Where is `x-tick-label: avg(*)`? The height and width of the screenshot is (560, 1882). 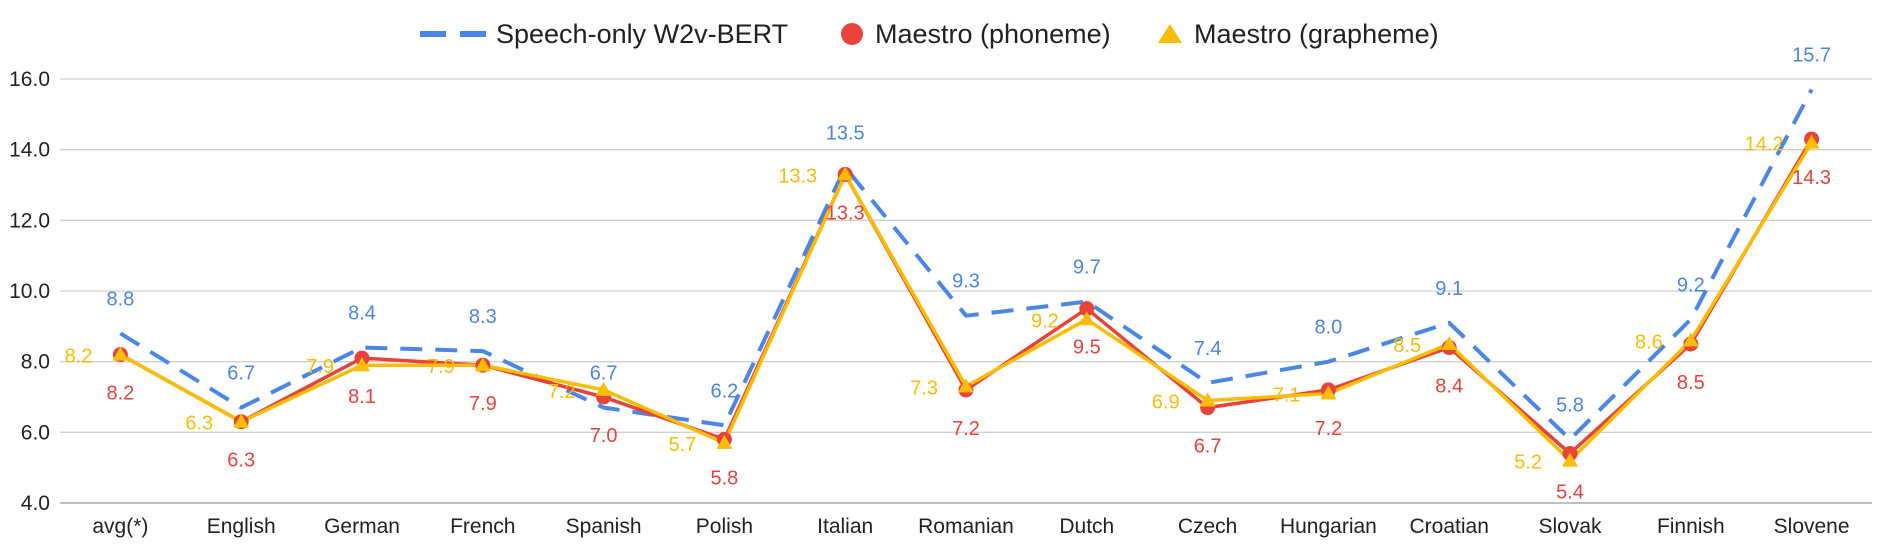 x-tick-label: avg(*) is located at coordinates (120, 526).